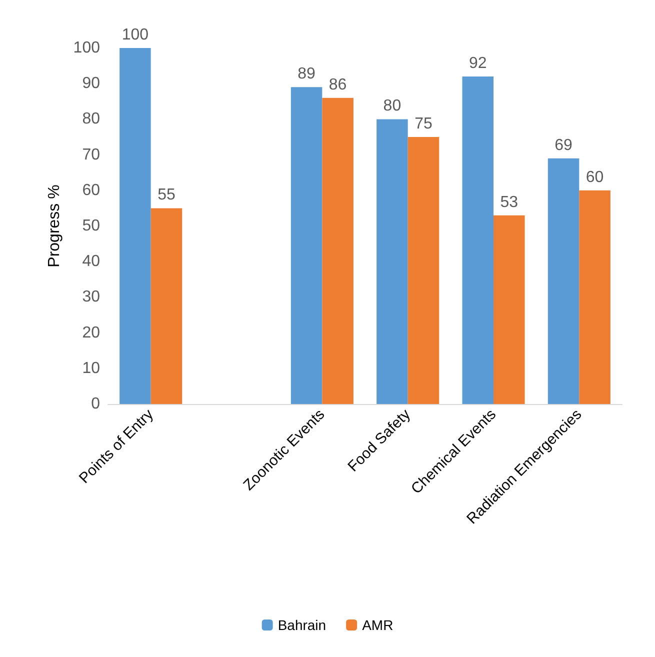 This screenshot has width=655, height=657. Describe the element at coordinates (477, 63) in the screenshot. I see `data-label: 92` at that location.